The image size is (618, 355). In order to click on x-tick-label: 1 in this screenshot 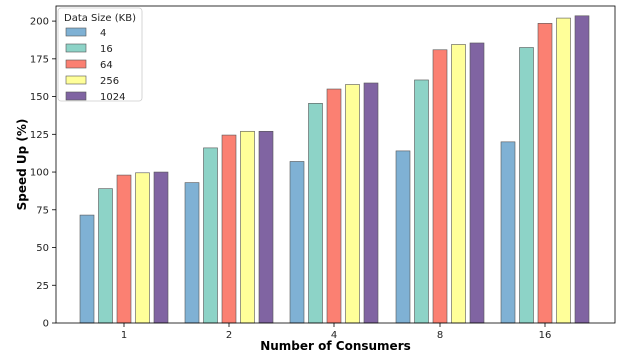, I will do `click(124, 335)`.